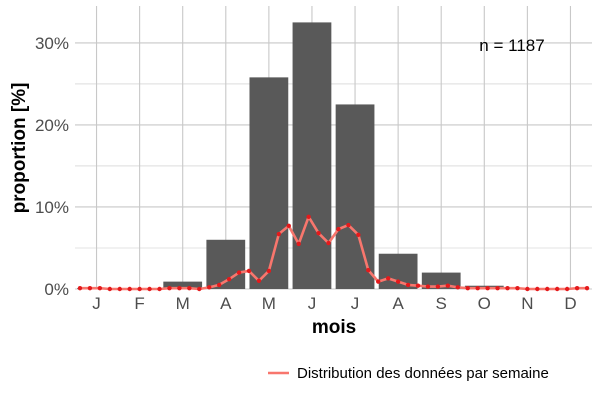 The height and width of the screenshot is (400, 600). Describe the element at coordinates (423, 373) in the screenshot. I see `legend-label-weekly: Distribution des données par semaine` at that location.